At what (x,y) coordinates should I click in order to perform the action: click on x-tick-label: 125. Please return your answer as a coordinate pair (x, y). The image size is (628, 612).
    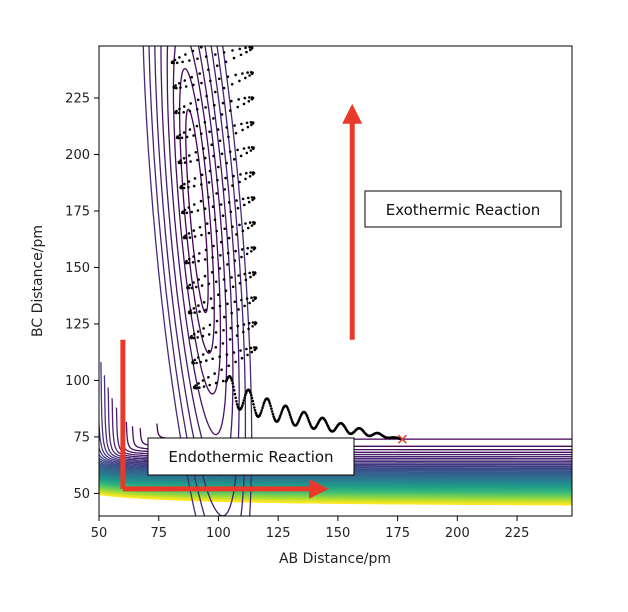
    Looking at the image, I should click on (278, 533).